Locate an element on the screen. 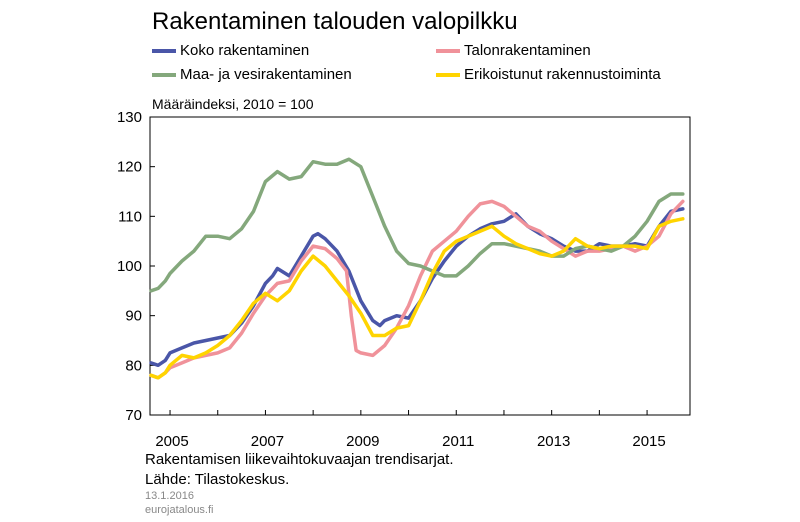 Image resolution: width=800 pixels, height=522 pixels. chart-title: Rakentaminen talouden valopilkku is located at coordinates (335, 21).